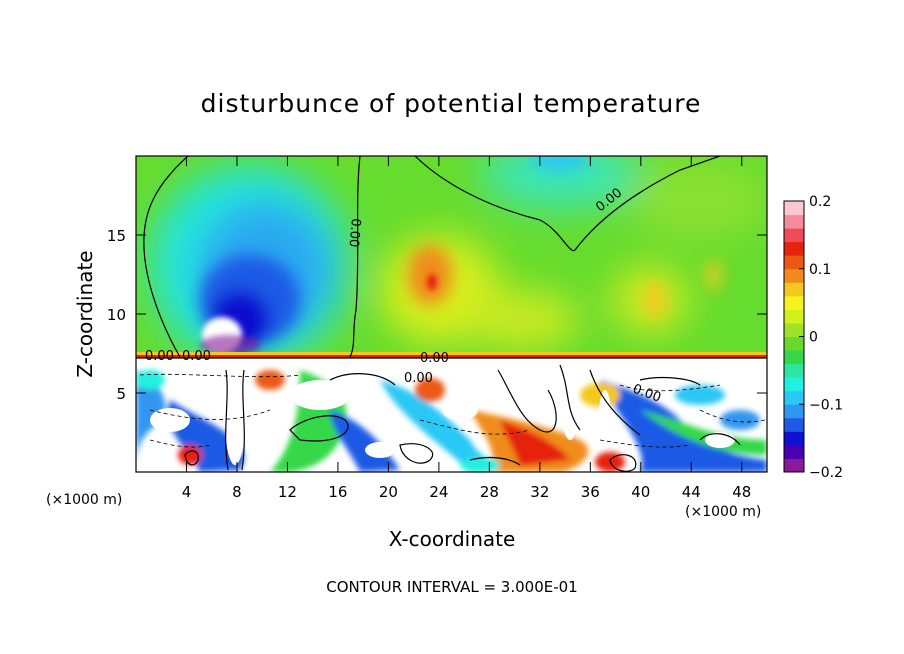 The image size is (904, 654). Describe the element at coordinates (121, 394) in the screenshot. I see `y-tick-label: 5` at that location.